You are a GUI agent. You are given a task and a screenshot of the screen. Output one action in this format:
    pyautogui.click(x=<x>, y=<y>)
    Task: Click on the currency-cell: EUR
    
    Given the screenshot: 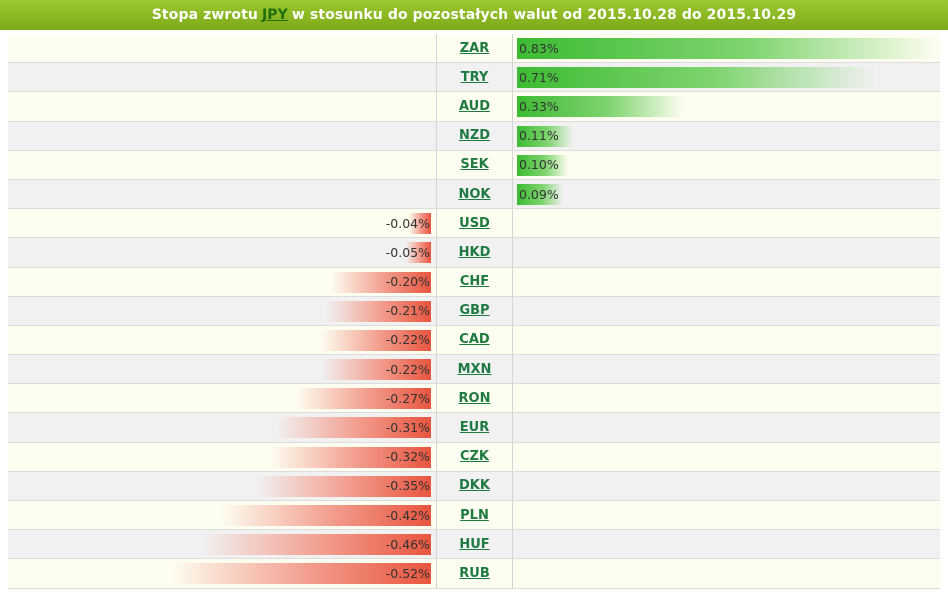 What is the action you would take?
    pyautogui.click(x=475, y=427)
    